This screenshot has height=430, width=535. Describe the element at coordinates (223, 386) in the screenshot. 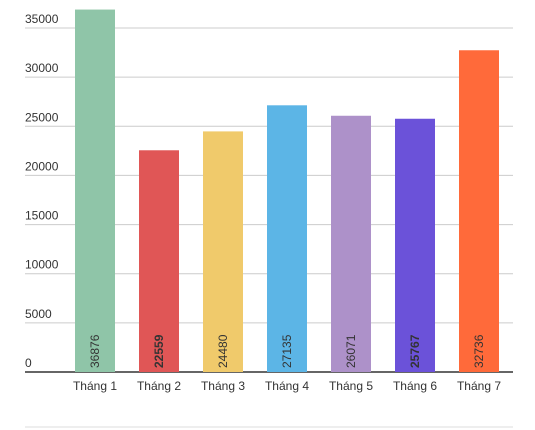

I see `x-tick-label: Tháng 3` at that location.